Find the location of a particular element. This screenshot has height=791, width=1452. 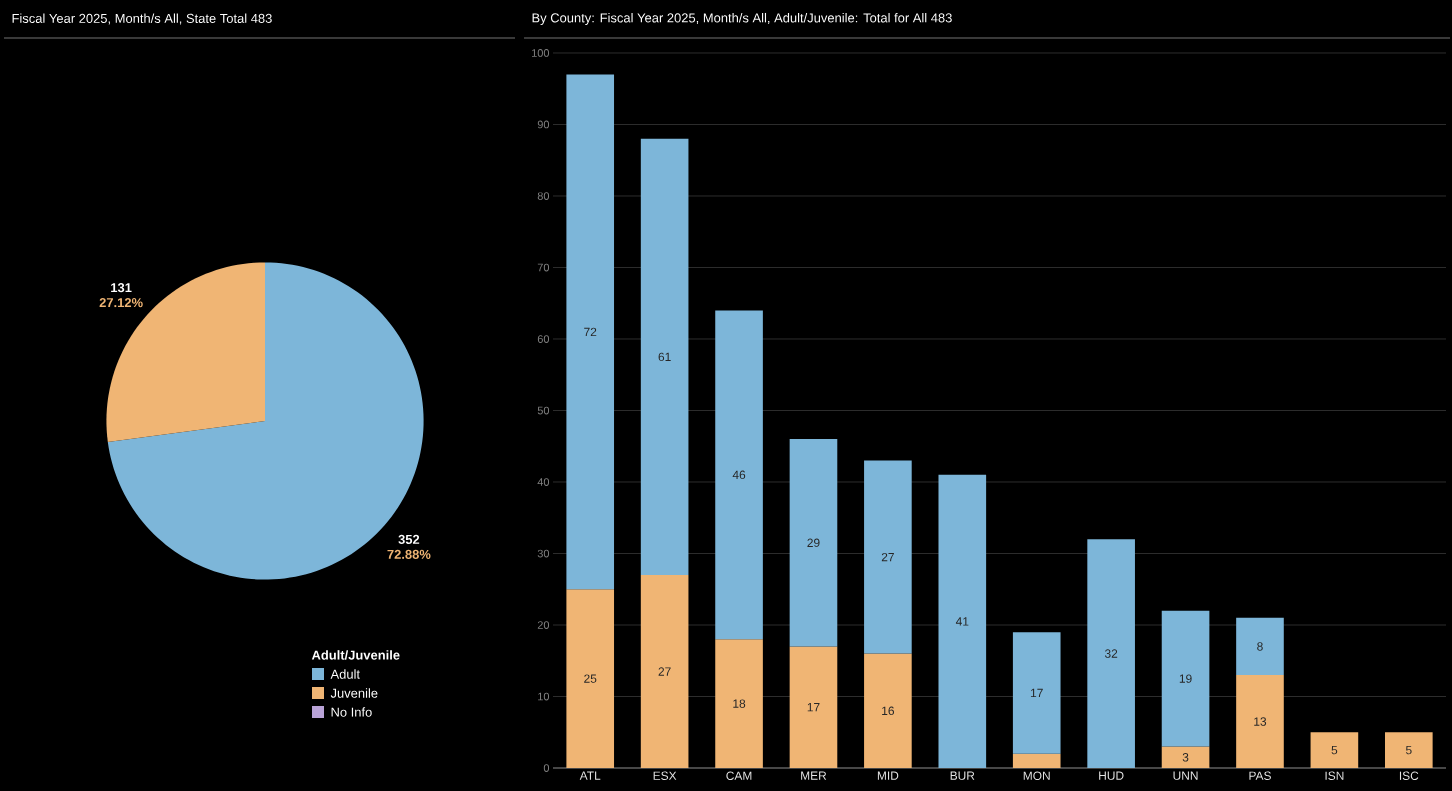

y-tick-label: 50 is located at coordinates (543, 410).